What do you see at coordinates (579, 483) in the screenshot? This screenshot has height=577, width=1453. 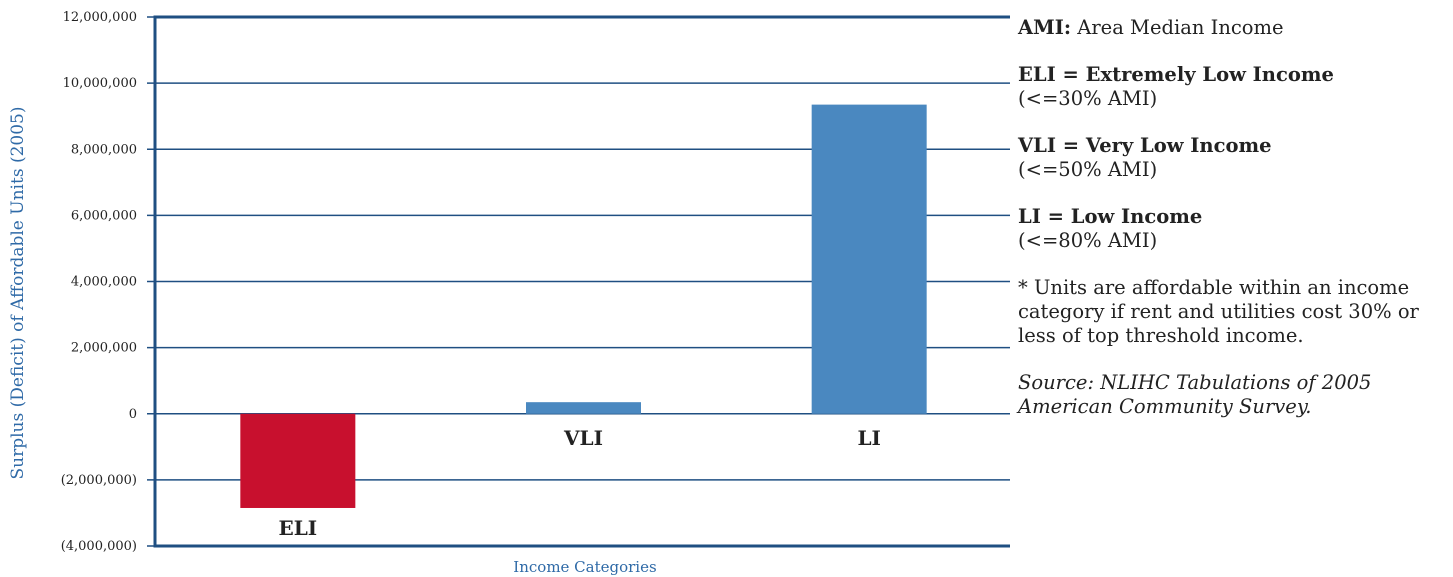 I see `category-labels: ELI VLI LI` at bounding box center [579, 483].